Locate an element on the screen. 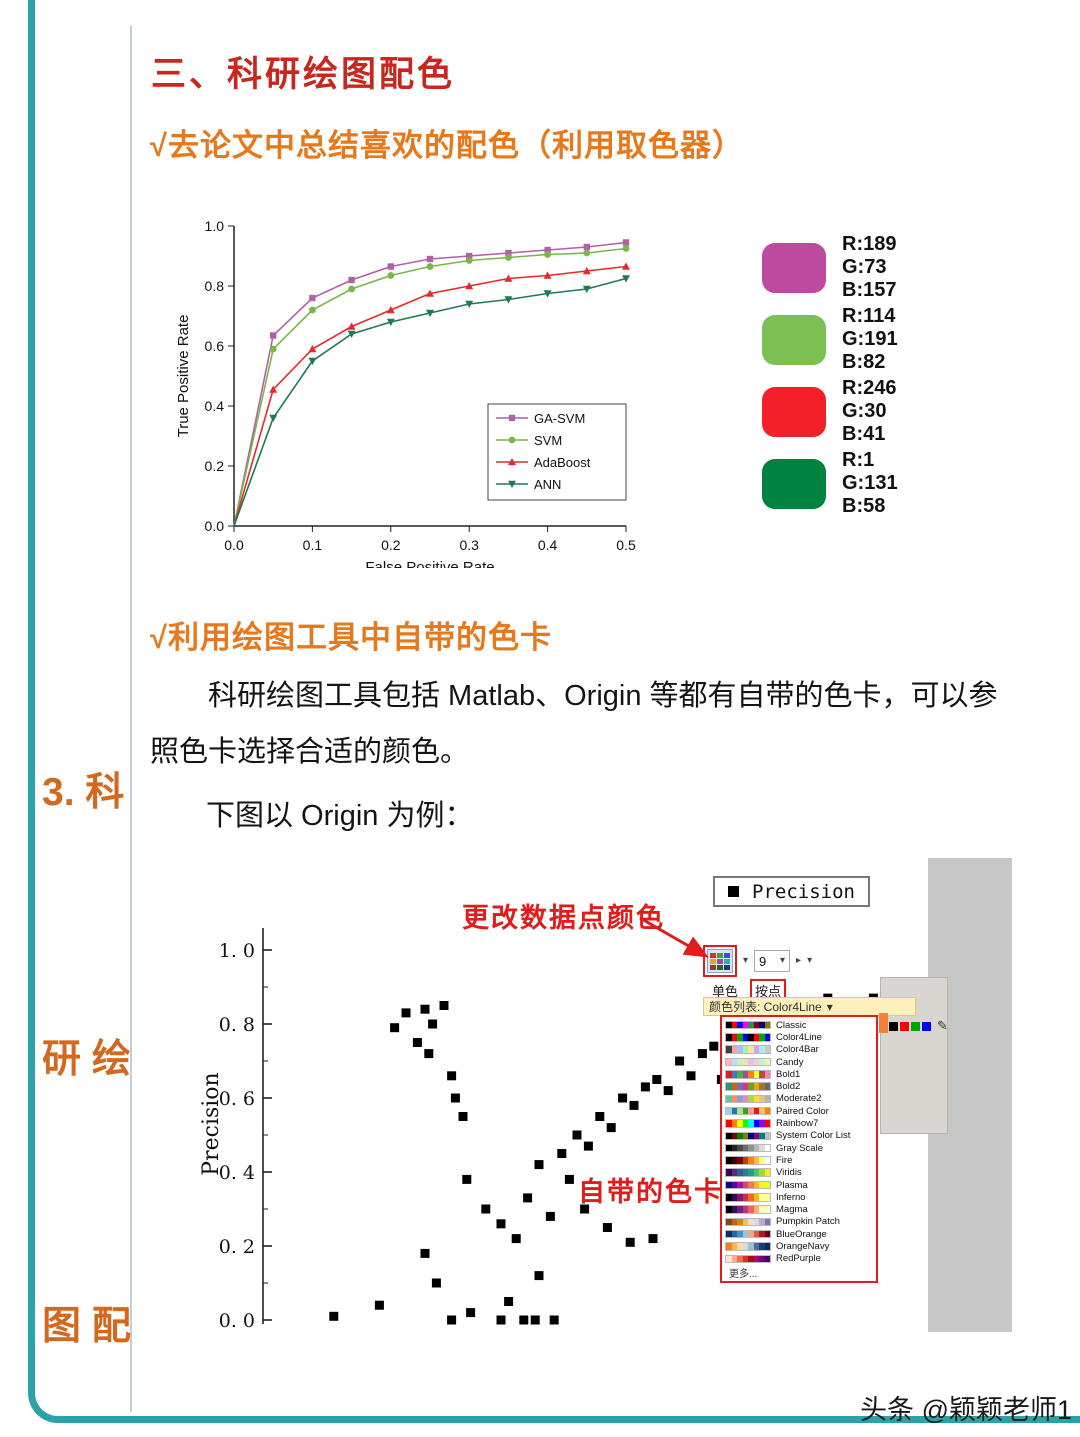 This screenshot has width=1080, height=1437. palette-option-label: Bold2 is located at coordinates (788, 1087).